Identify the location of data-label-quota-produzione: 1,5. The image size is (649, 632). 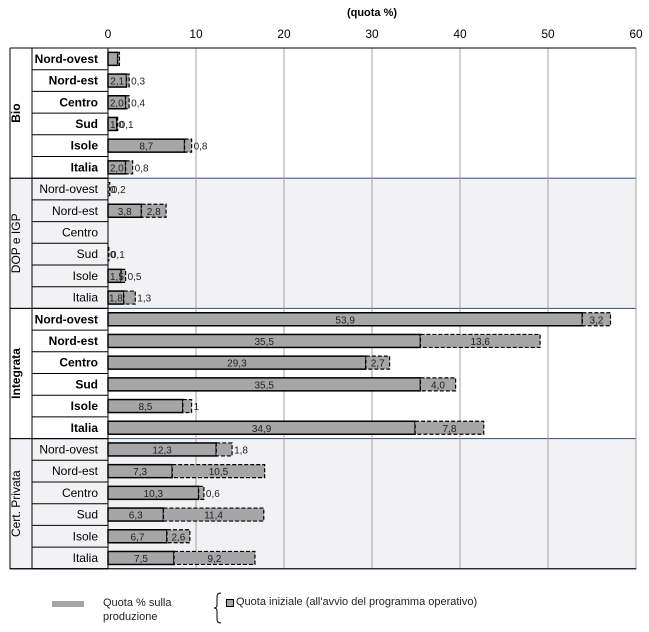
(117, 277).